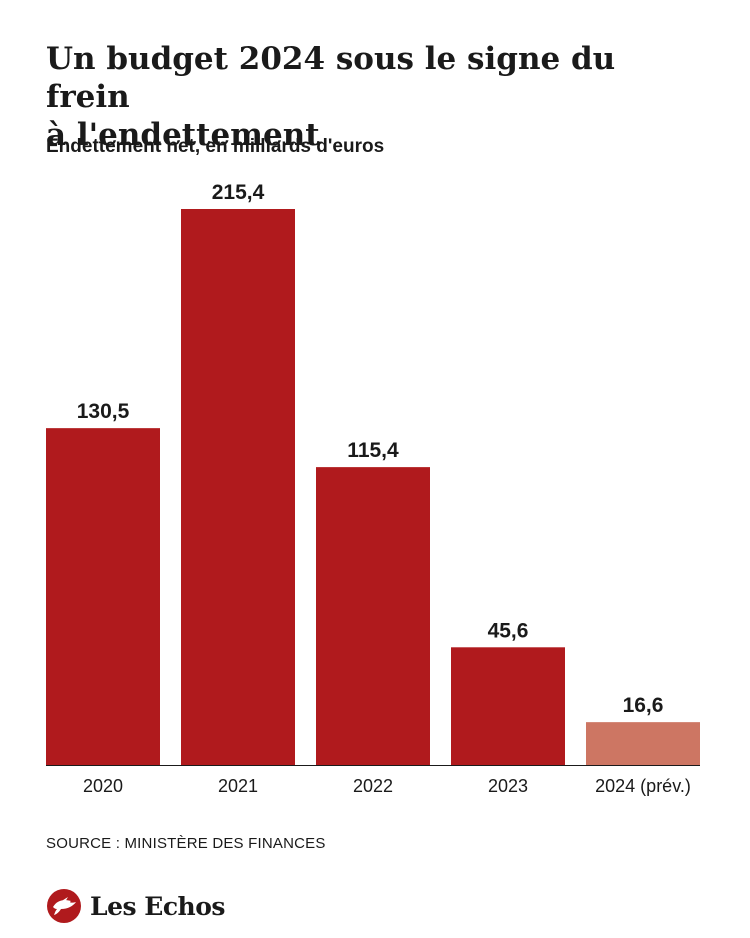  What do you see at coordinates (373, 786) in the screenshot?
I see `x-tick-label-2: 2022` at bounding box center [373, 786].